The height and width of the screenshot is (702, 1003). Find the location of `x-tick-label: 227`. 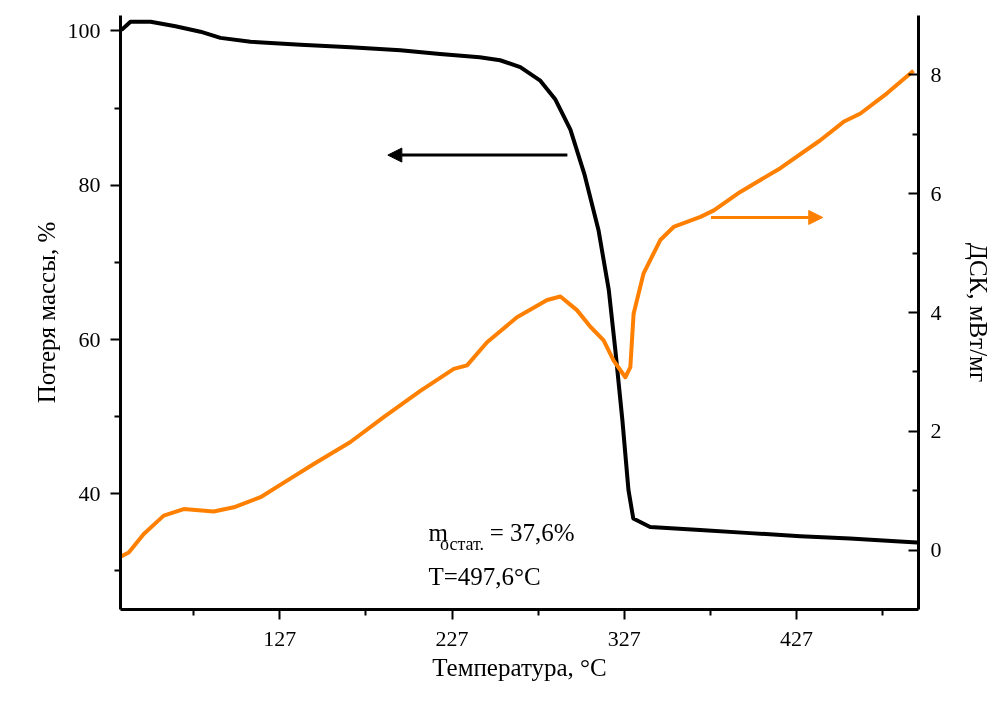

x-tick-label: 227 is located at coordinates (452, 638).